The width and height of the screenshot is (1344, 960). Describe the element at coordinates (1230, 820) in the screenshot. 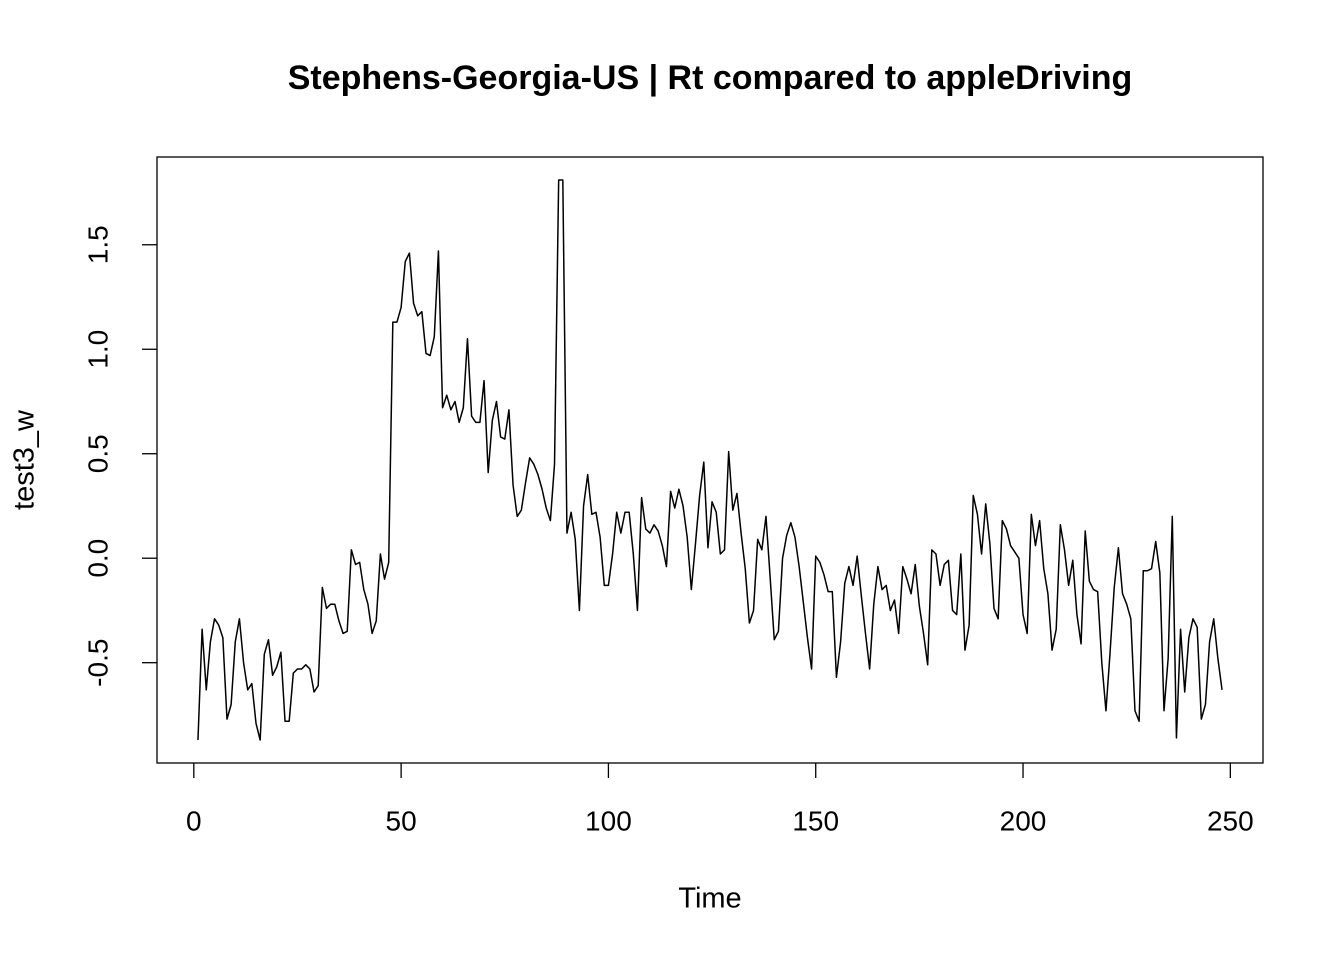

I see `x-tick-label: 250` at that location.